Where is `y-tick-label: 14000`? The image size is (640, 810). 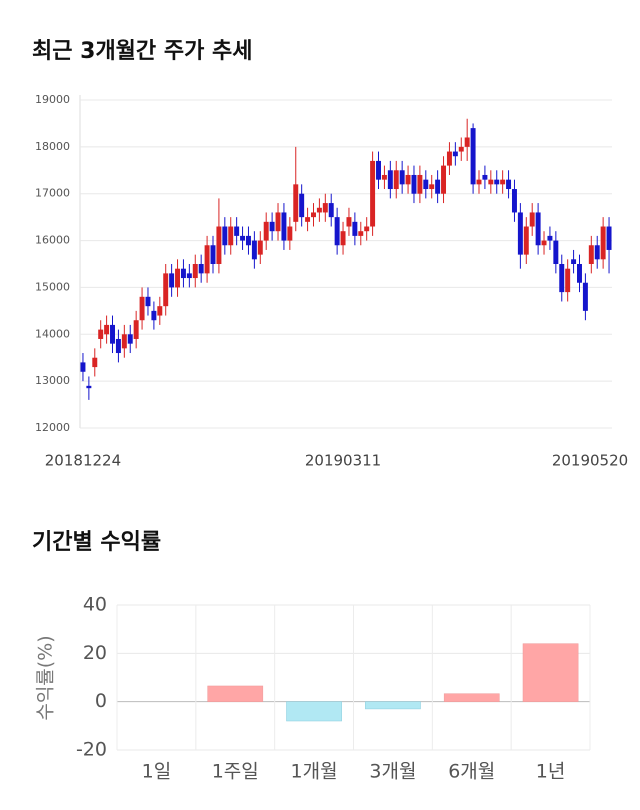 y-tick-label: 14000 is located at coordinates (52, 333).